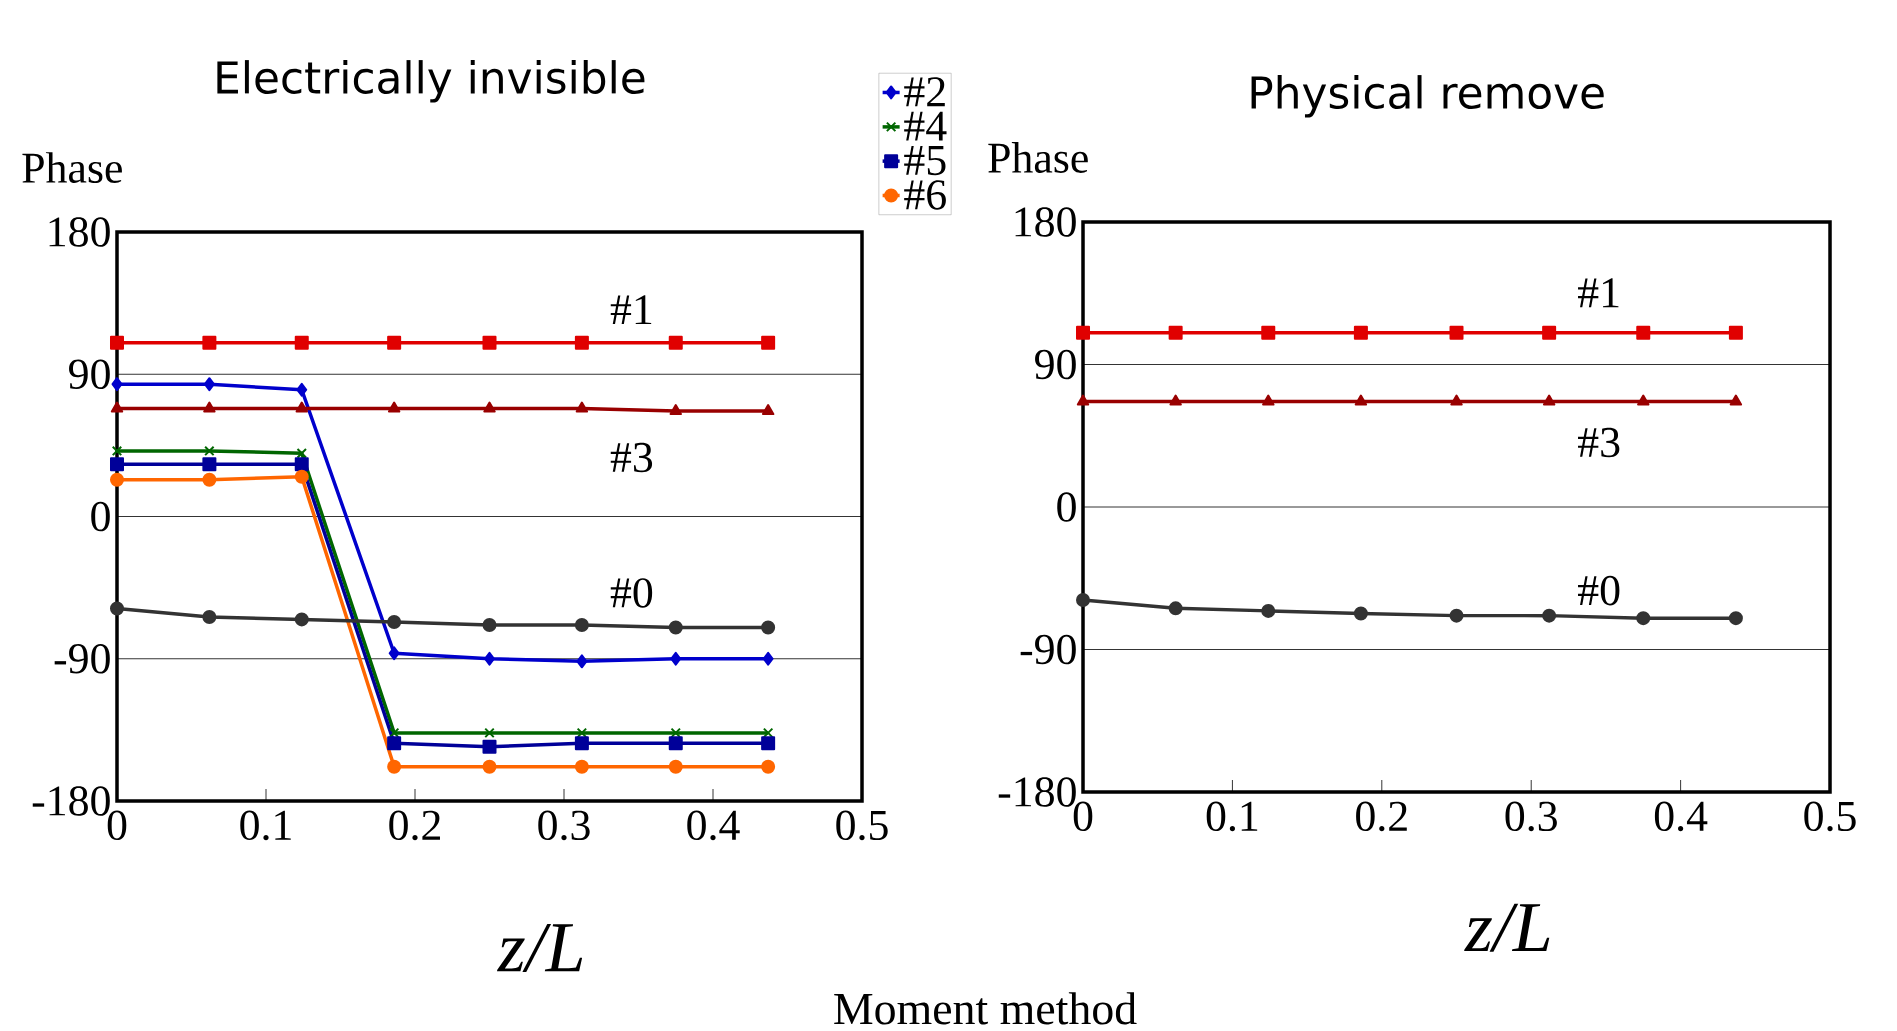  What do you see at coordinates (985, 1008) in the screenshot?
I see `text: Moment method` at bounding box center [985, 1008].